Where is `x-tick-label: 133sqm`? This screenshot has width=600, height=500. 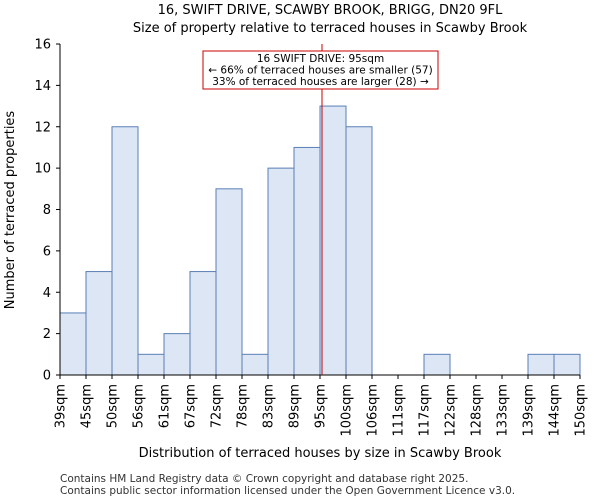 x-tick-label: 133sqm is located at coordinates (503, 410).